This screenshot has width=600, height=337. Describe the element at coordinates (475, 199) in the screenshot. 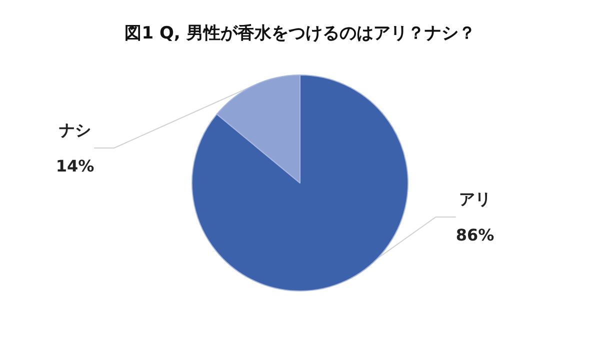

I see `slice-label: アリ` at that location.